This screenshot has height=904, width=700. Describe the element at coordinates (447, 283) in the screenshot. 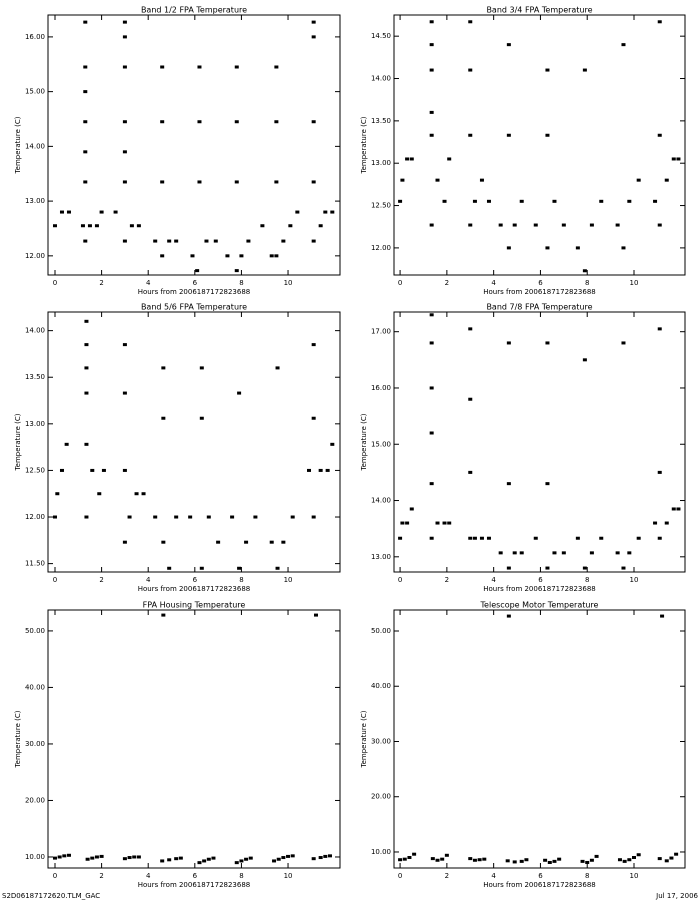

I see `x-tick-label: 2` at that location.